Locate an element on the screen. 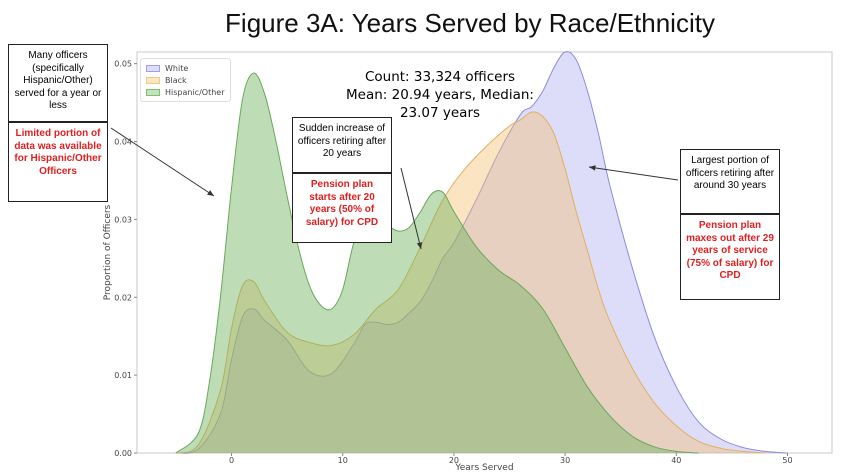 This screenshot has width=866, height=475. y-tick-label: 0.04 is located at coordinates (123, 142).